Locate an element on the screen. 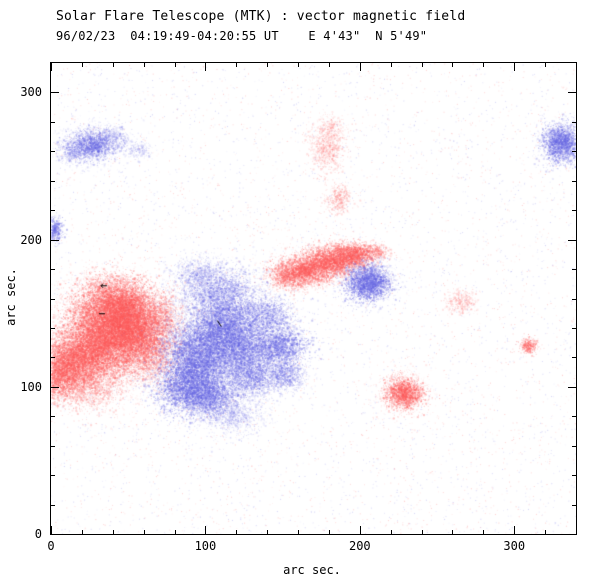  x-tick-label: 100 is located at coordinates (205, 546).